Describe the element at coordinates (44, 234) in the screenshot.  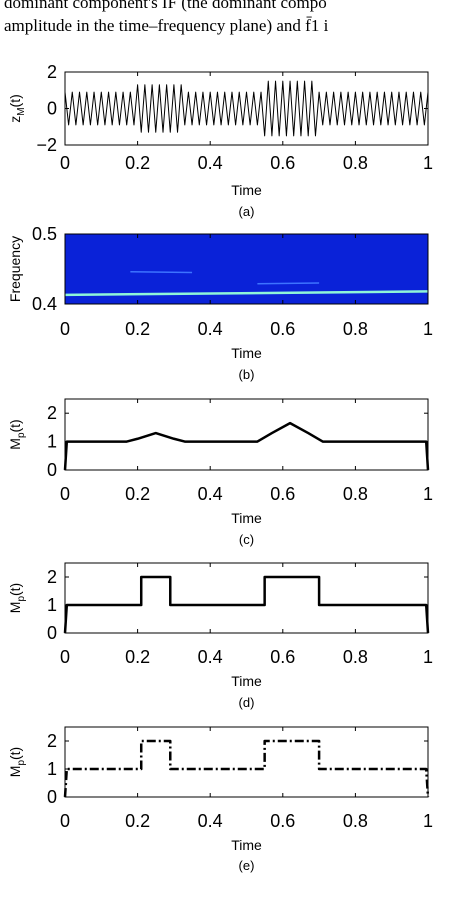
I see `y-tick-label: 0.5` at that location.